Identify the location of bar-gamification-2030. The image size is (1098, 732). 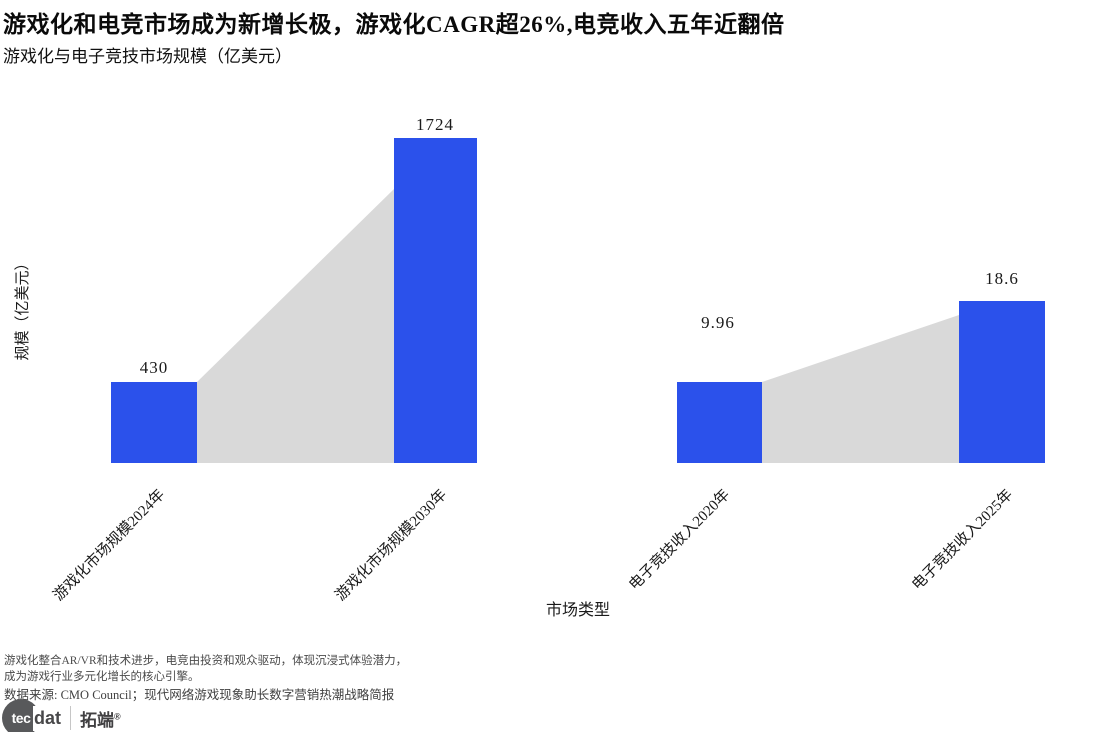
(435, 300).